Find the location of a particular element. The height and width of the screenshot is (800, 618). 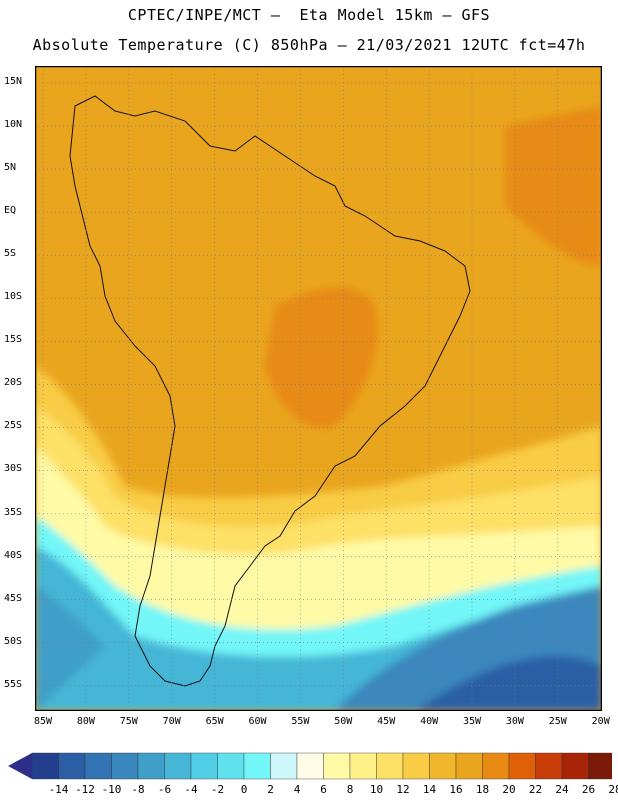

lat-label: 50S is located at coordinates (13, 641).